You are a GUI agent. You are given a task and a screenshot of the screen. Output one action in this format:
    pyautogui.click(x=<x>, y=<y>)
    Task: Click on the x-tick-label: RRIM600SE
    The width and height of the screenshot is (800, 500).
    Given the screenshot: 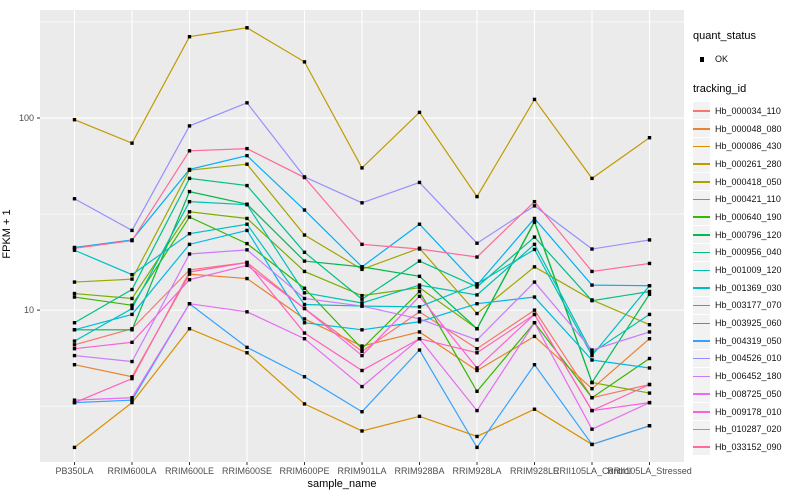 What is the action you would take?
    pyautogui.click(x=247, y=471)
    